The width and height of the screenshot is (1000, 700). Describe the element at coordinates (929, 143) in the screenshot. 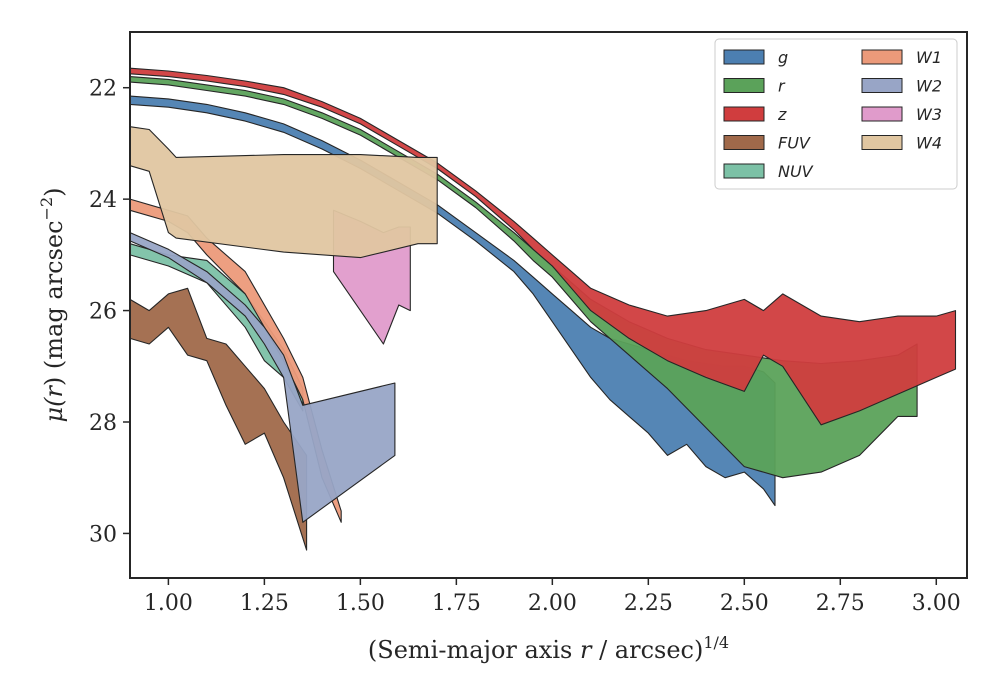

I see `legend-label-w4: W4` at that location.